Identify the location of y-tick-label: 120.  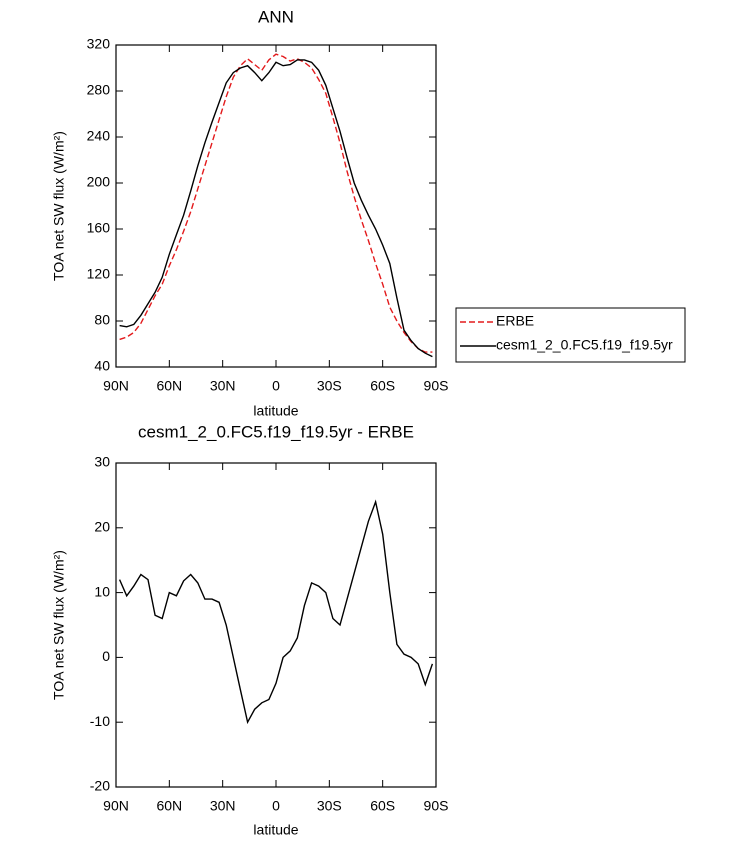
(99, 274).